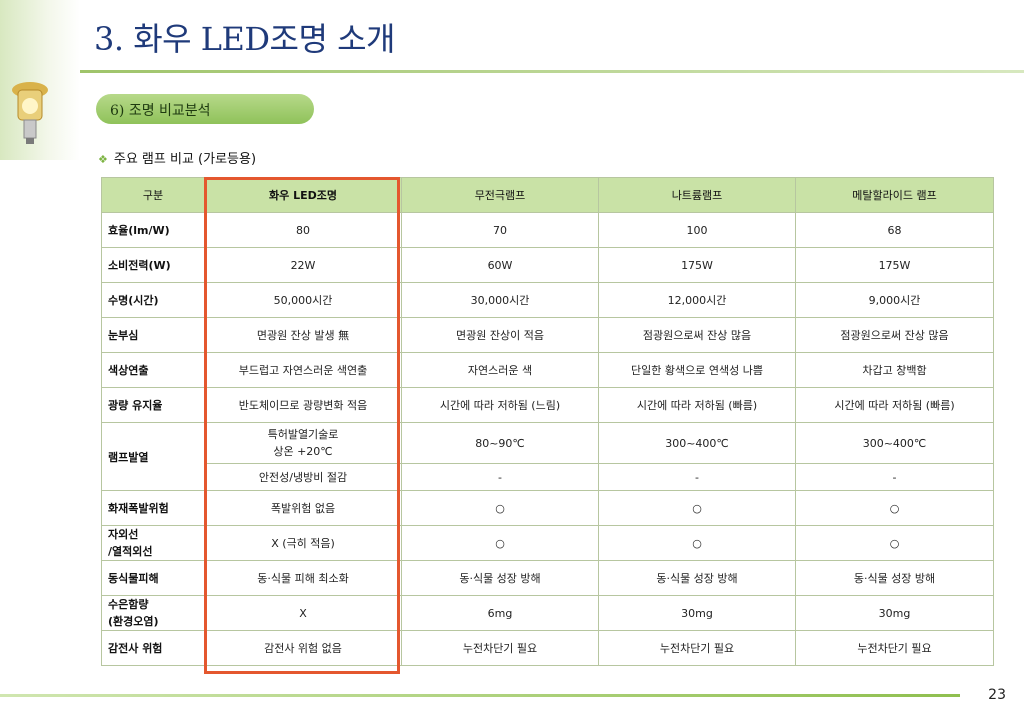 Image resolution: width=1024 pixels, height=709 pixels. I want to click on table-cell: 부드럽고 자연스러운 색연출, so click(303, 370).